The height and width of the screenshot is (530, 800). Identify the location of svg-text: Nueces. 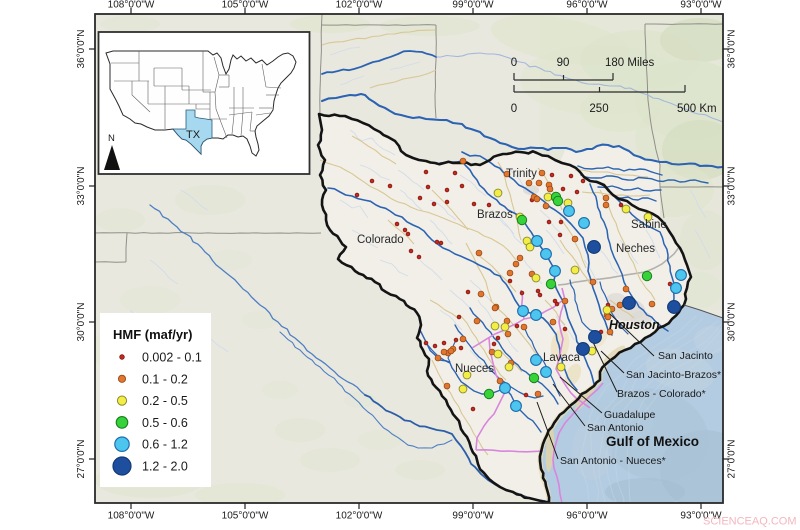
(474, 369).